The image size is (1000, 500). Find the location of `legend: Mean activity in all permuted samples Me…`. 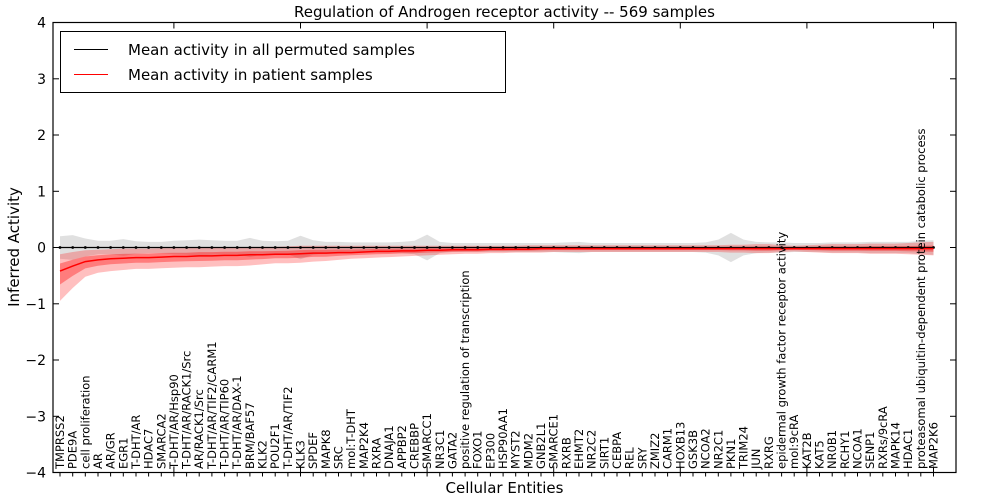

legend: Mean activity in all permuted samples Me… is located at coordinates (283, 62).